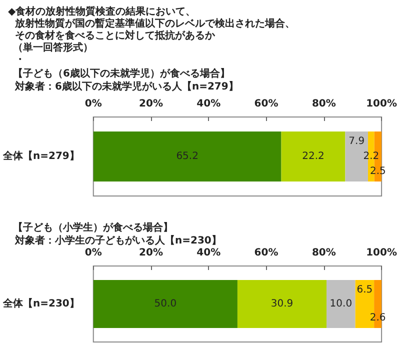  I want to click on data-label: 50.0, so click(165, 304).